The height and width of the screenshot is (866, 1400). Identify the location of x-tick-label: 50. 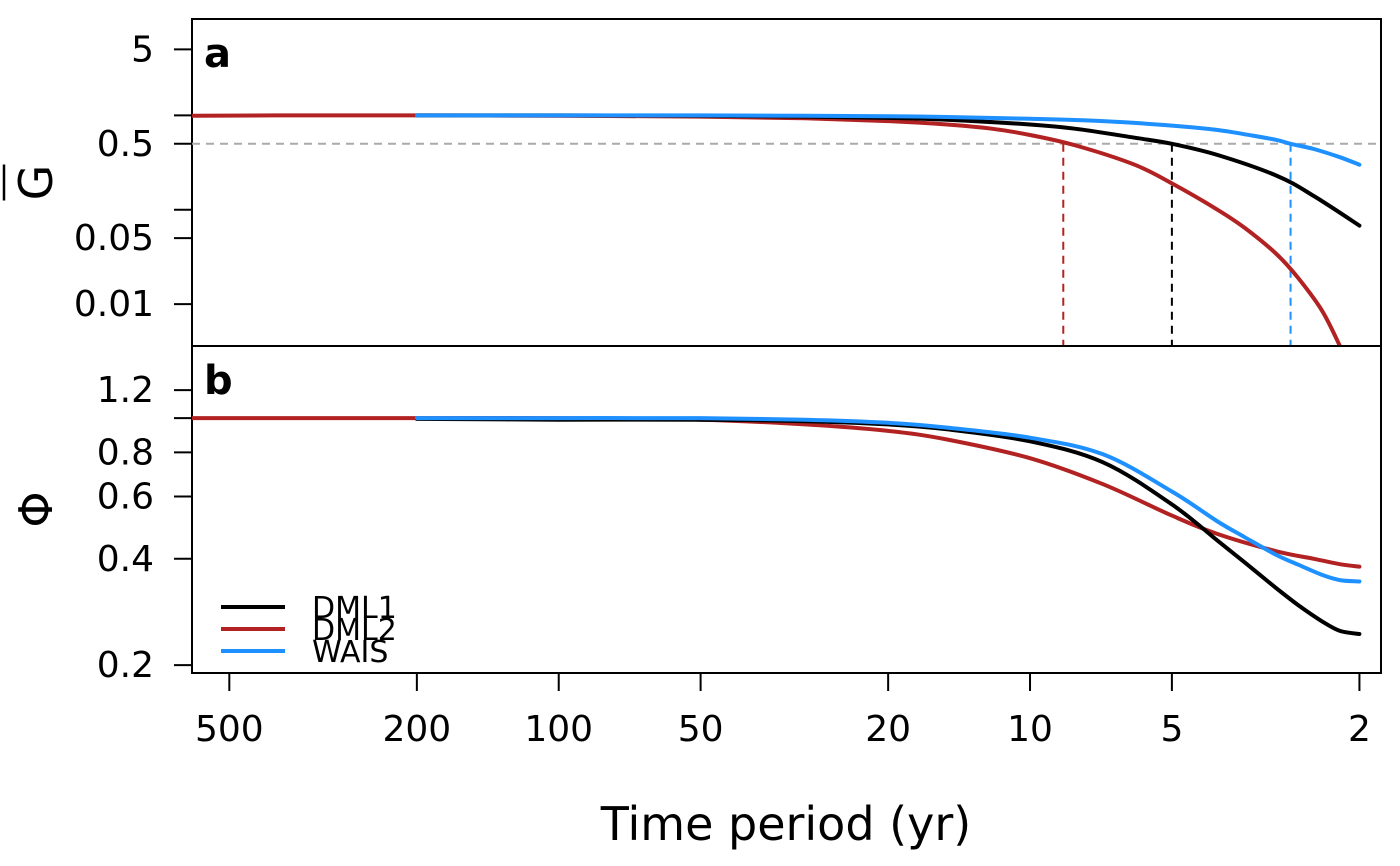
(701, 729).